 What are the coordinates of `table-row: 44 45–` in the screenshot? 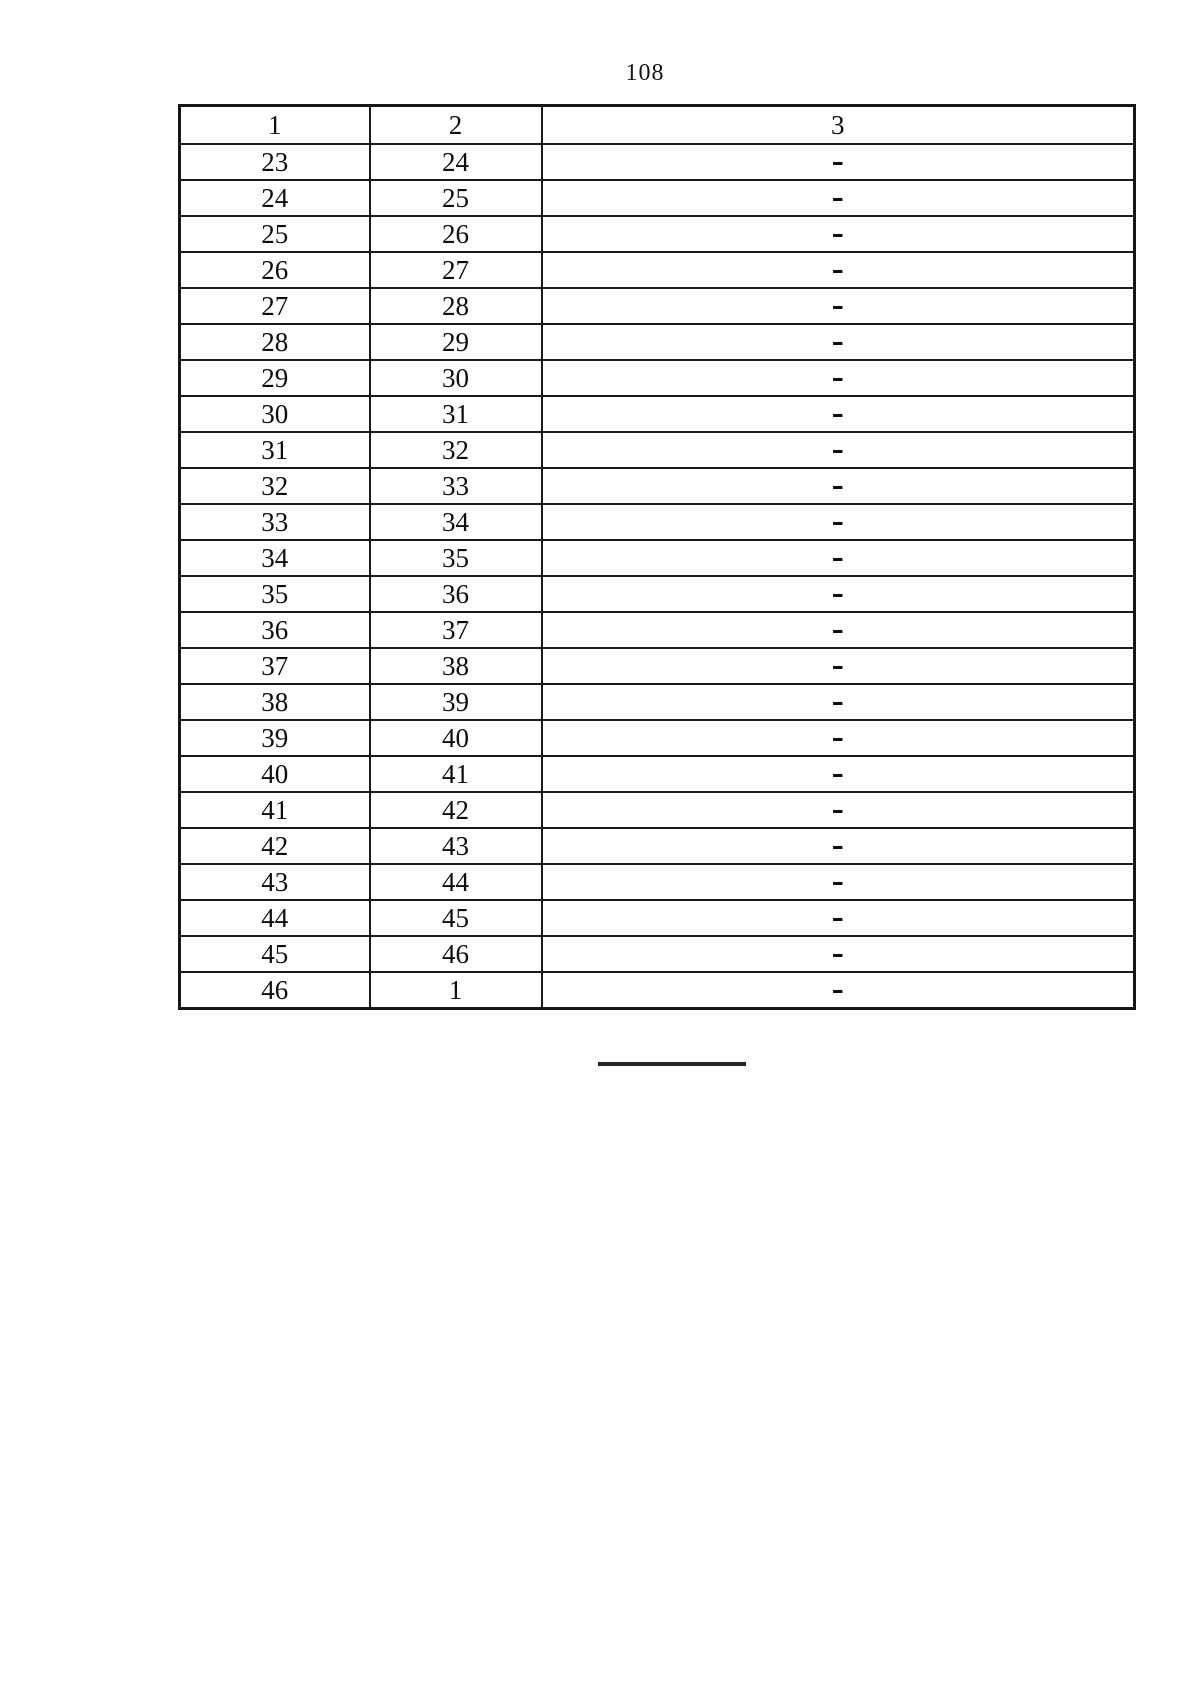 It's located at (657, 918).